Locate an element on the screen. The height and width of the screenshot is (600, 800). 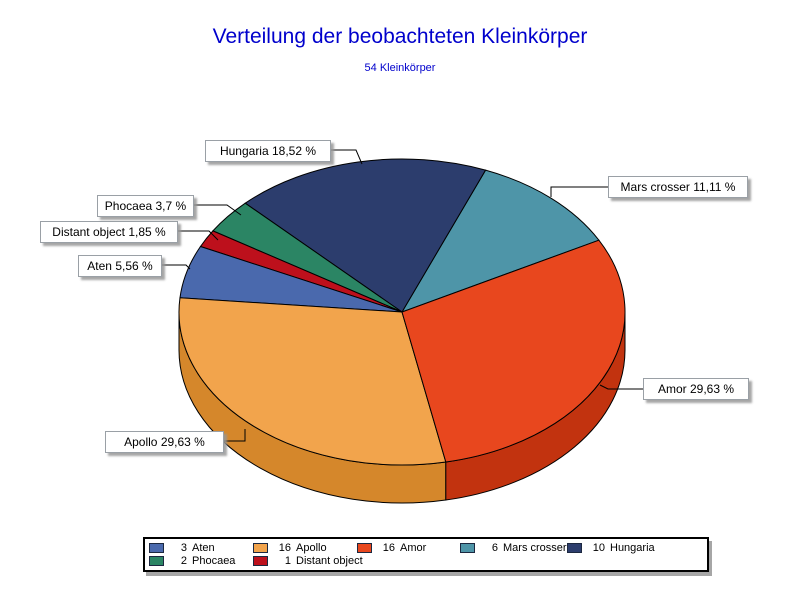
callout-line-amor is located at coordinates (621, 387).